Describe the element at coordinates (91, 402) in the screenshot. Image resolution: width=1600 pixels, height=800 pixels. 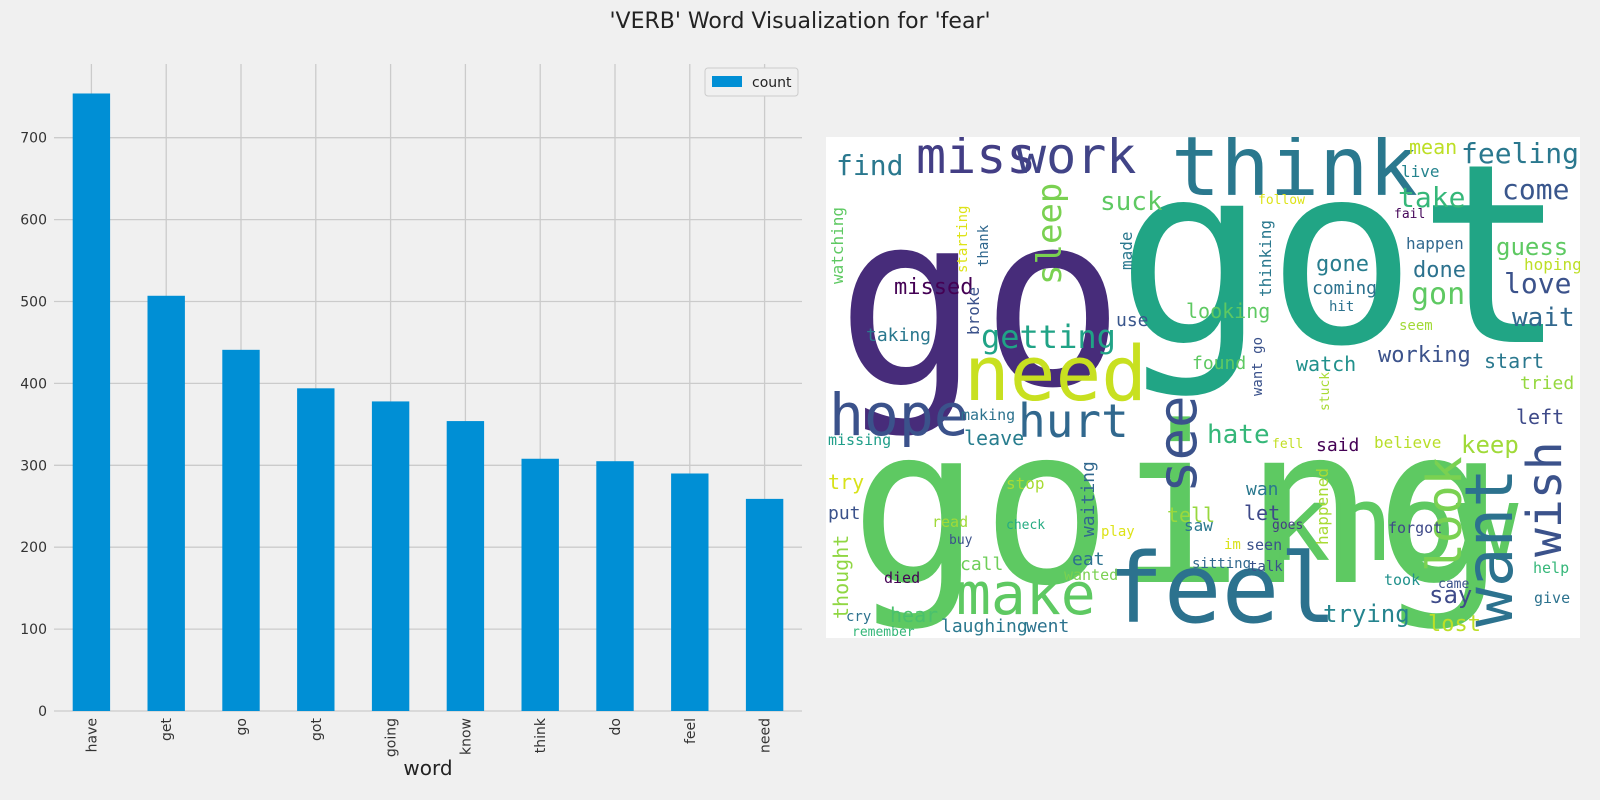
I see `bar-have` at that location.